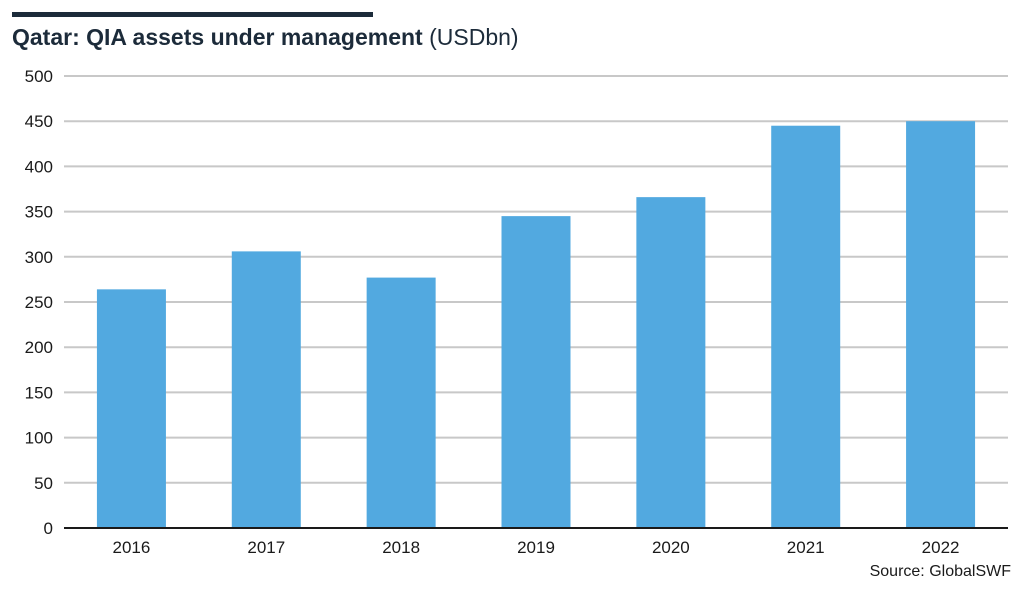 The height and width of the screenshot is (589, 1024). Describe the element at coordinates (217, 37) in the screenshot. I see `chart-title-main: Qatar: QIA assets under management` at that location.